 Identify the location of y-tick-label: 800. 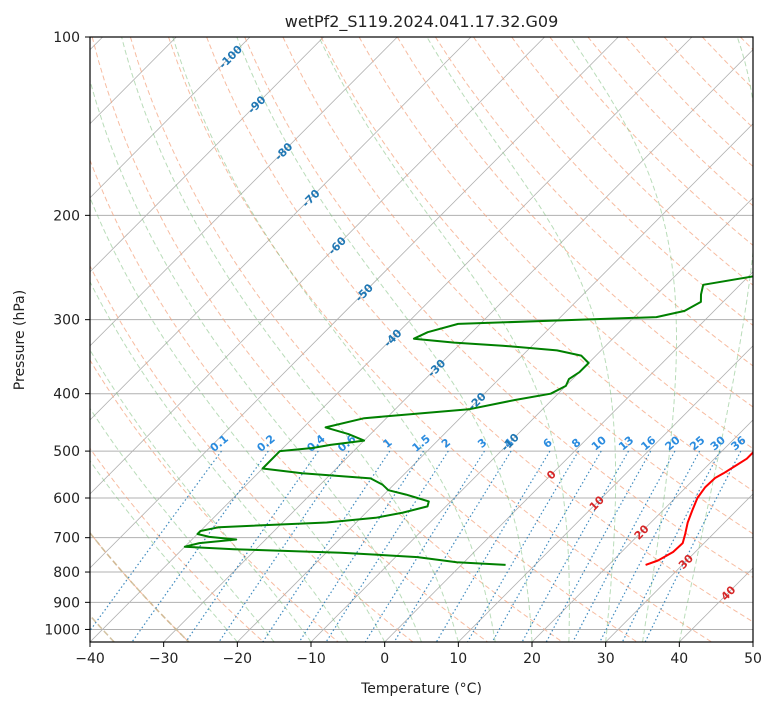
(66, 573).